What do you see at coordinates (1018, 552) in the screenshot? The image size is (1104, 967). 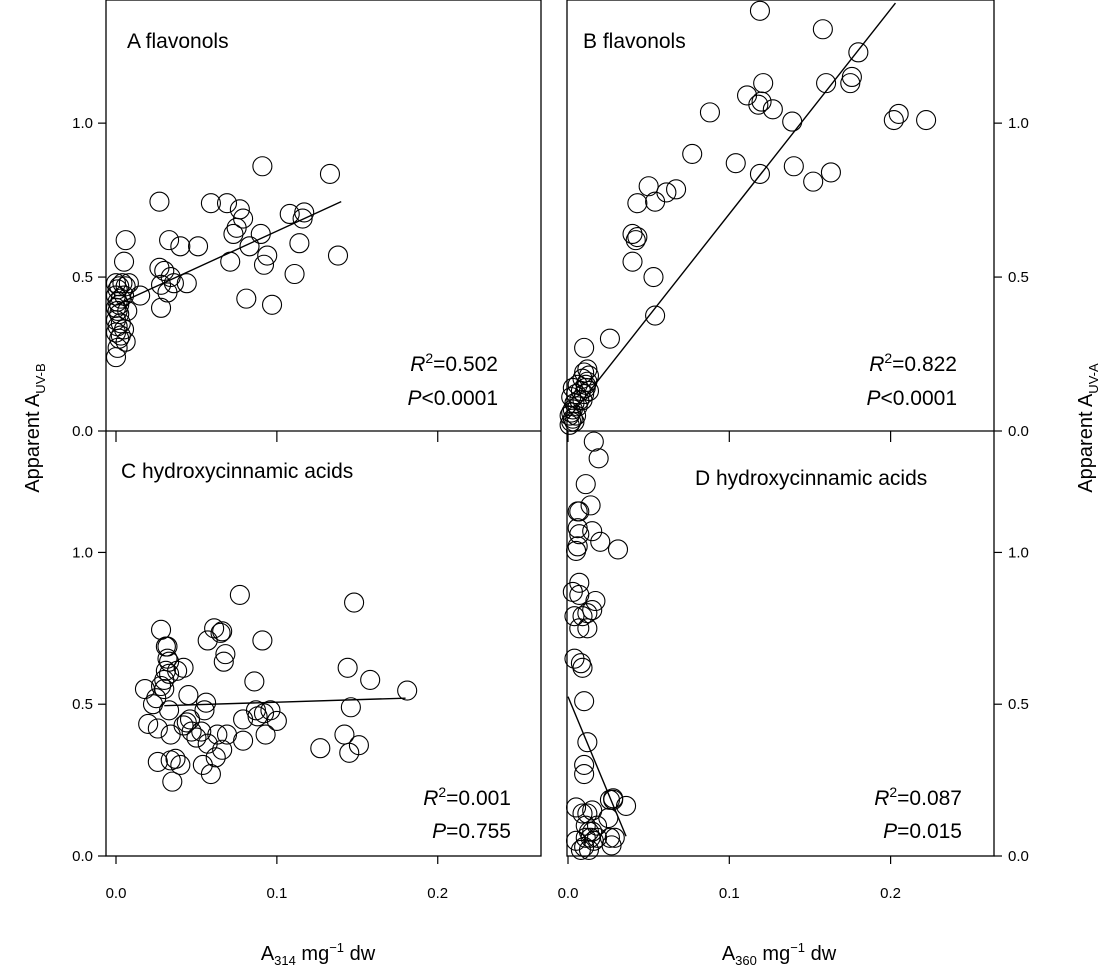 I see `y-tick-label: 1.0` at bounding box center [1018, 552].